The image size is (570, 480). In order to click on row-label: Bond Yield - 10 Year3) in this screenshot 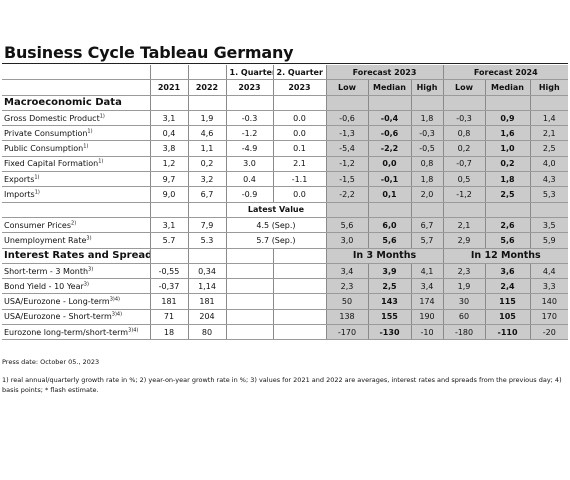, I will do `click(76, 286)`.